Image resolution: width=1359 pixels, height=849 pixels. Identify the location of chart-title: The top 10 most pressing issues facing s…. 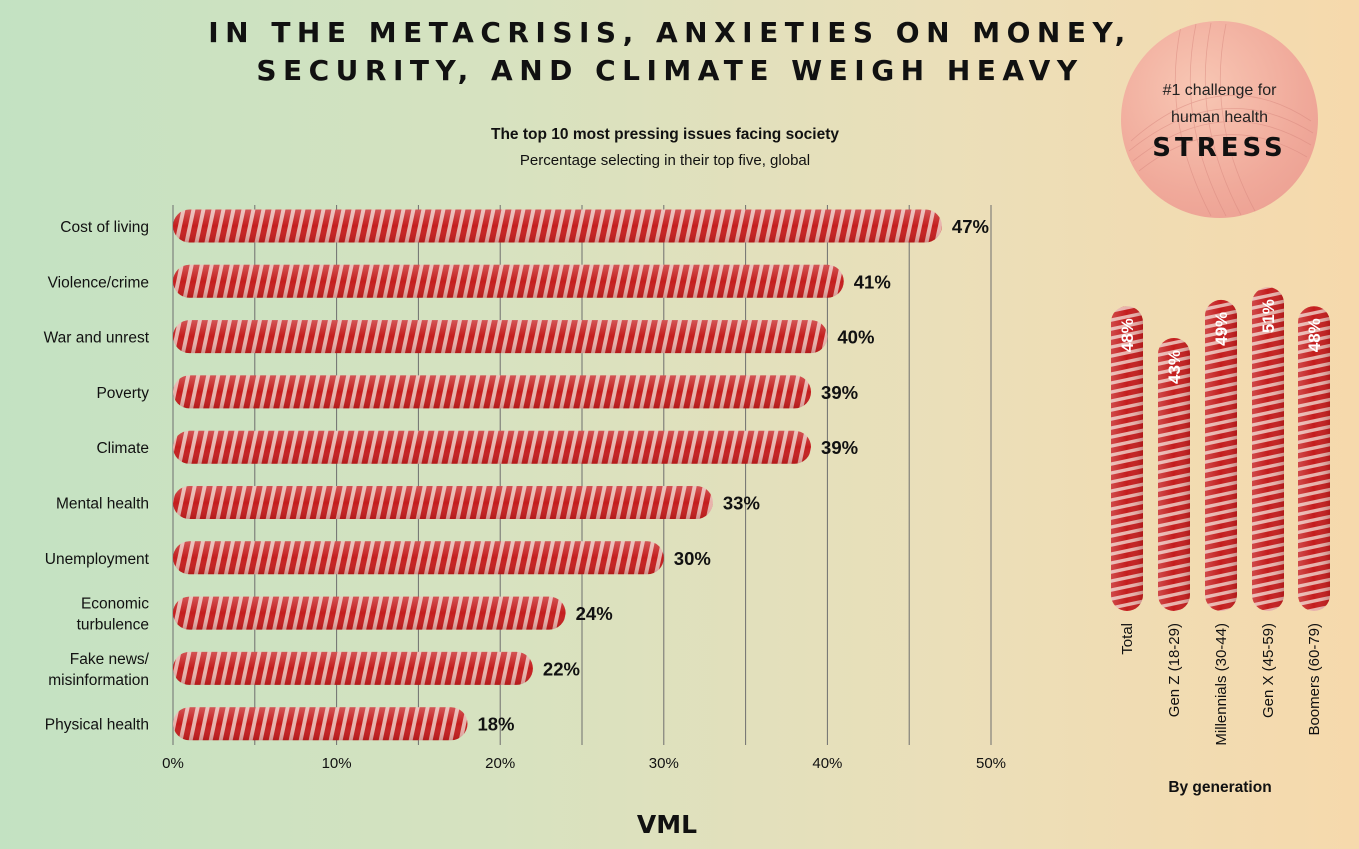
(665, 134).